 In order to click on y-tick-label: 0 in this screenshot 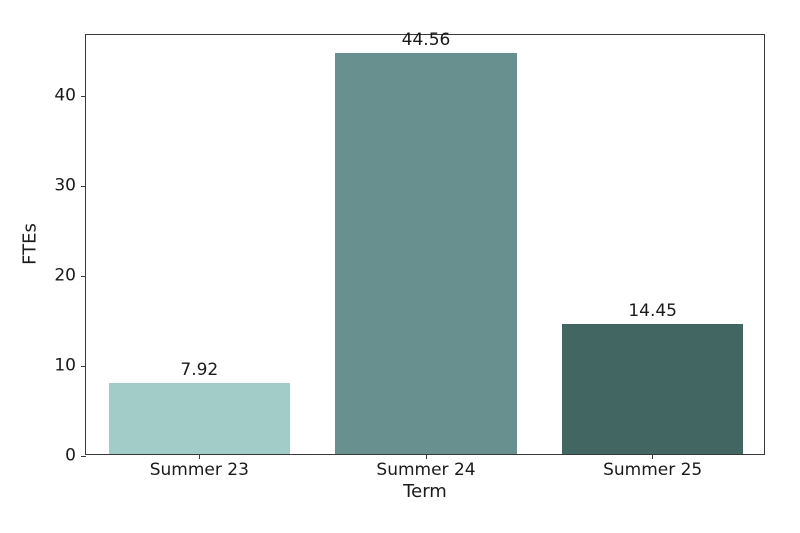, I will do `click(70, 455)`.